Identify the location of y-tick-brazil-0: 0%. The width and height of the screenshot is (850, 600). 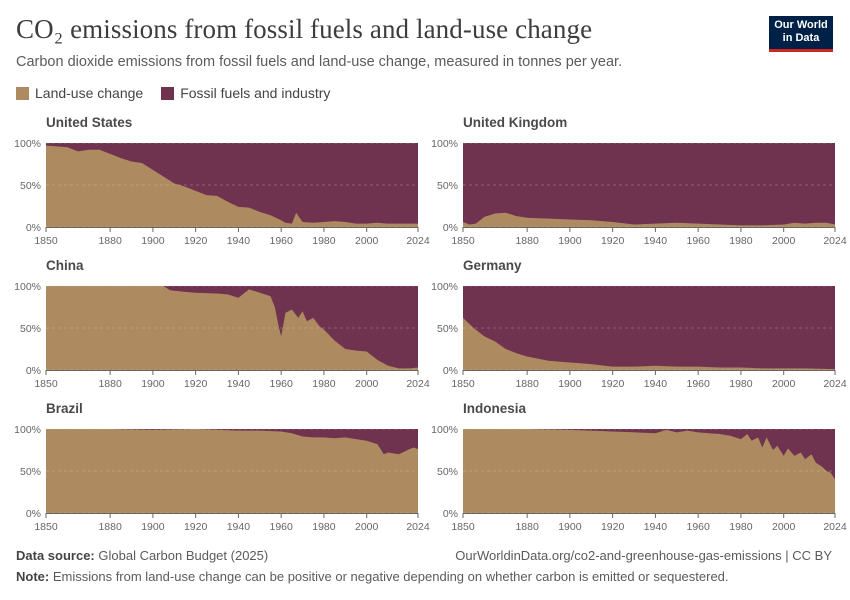
(33, 514).